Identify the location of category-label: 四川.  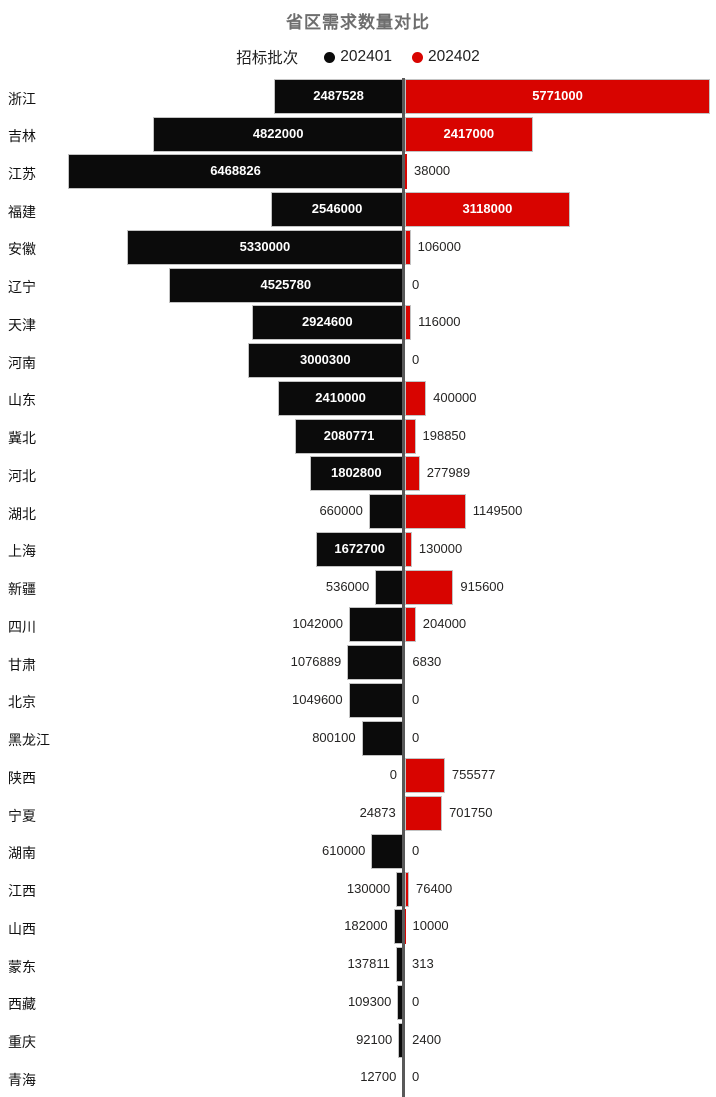
(22, 626).